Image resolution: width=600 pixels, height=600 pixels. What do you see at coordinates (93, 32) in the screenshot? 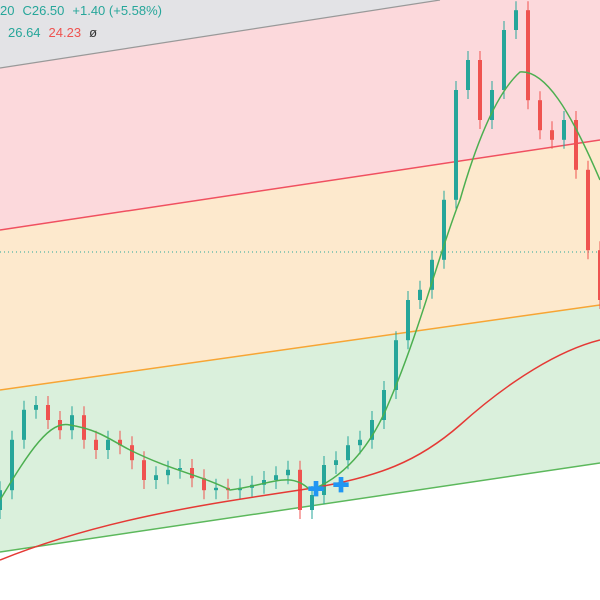
I see `legend-text: ø` at bounding box center [93, 32].